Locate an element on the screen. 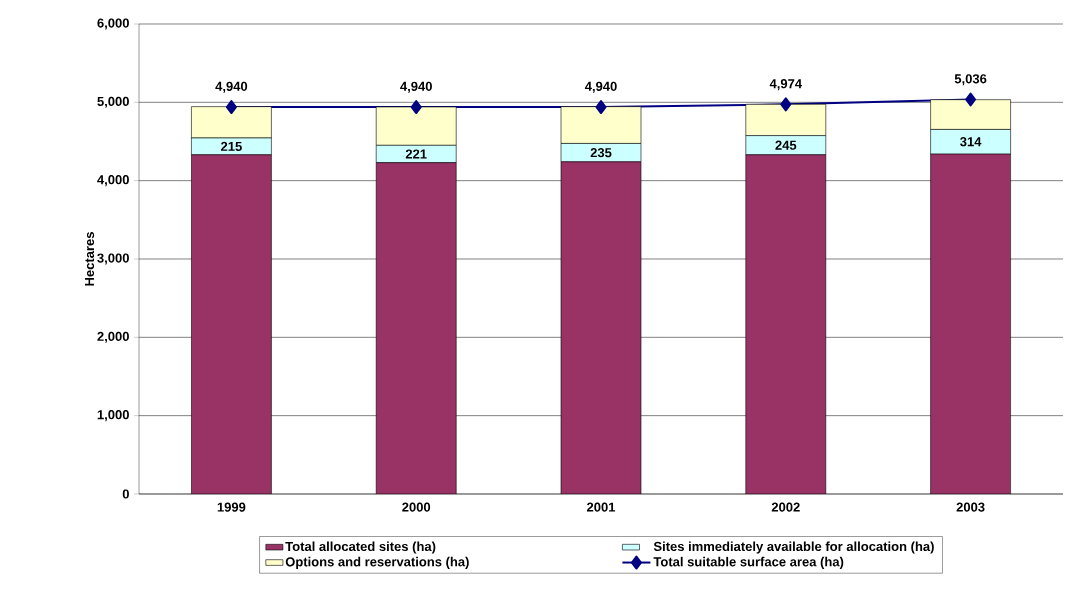 The width and height of the screenshot is (1066, 604). legend-label: Total allocated sites (ha) is located at coordinates (360, 547).